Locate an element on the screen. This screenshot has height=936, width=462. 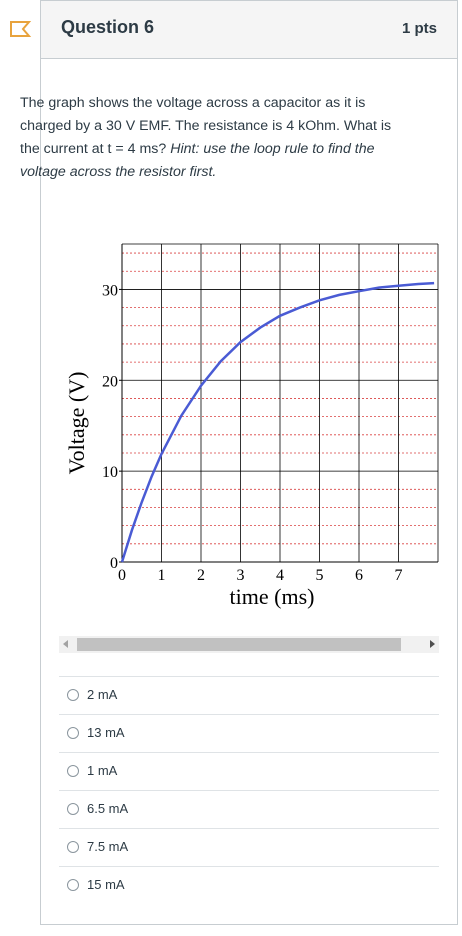
answer-label: 13 mA is located at coordinates (106, 732).